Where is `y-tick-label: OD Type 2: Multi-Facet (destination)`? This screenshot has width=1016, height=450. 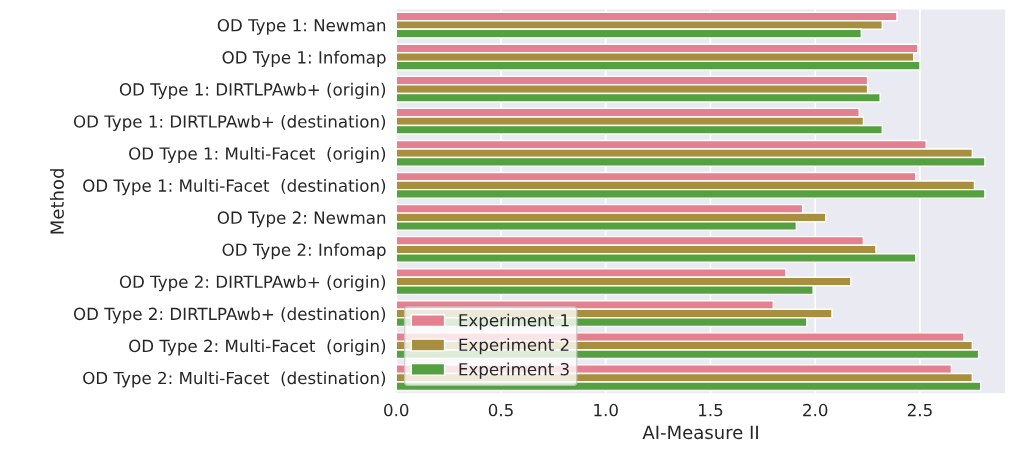 y-tick-label: OD Type 2: Multi-Facet (destination) is located at coordinates (234, 379).